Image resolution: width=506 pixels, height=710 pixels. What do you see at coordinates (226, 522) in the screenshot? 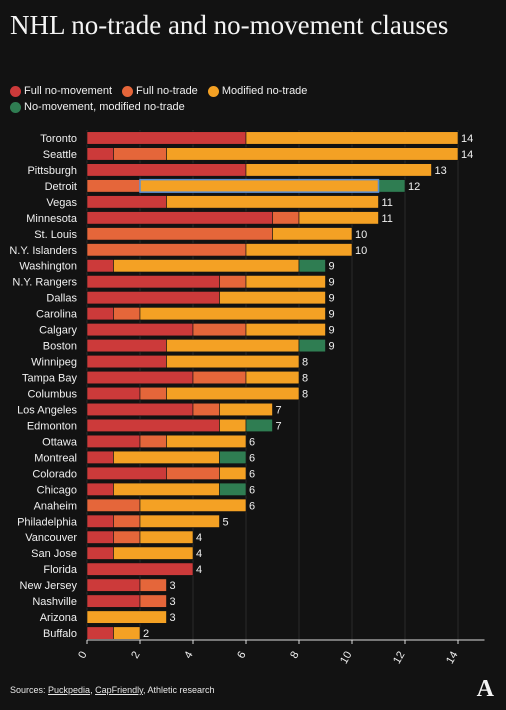
I see `total-label: 5` at bounding box center [226, 522].